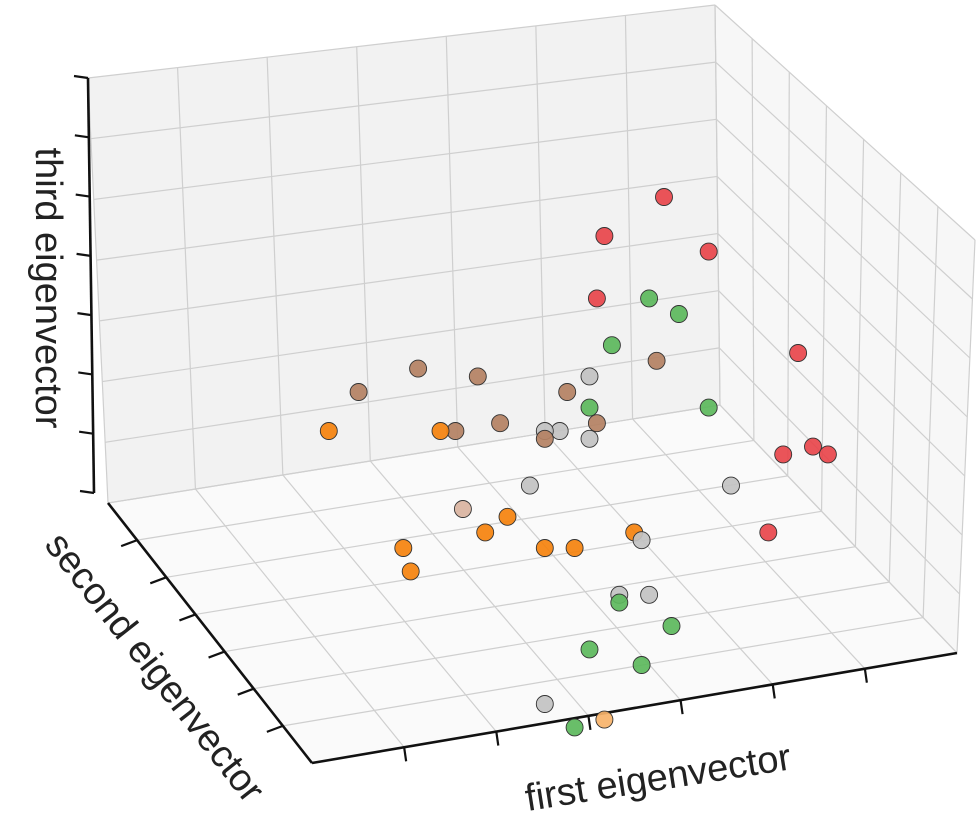  Describe the element at coordinates (210, 633) in the screenshot. I see `y-axis-line` at that location.